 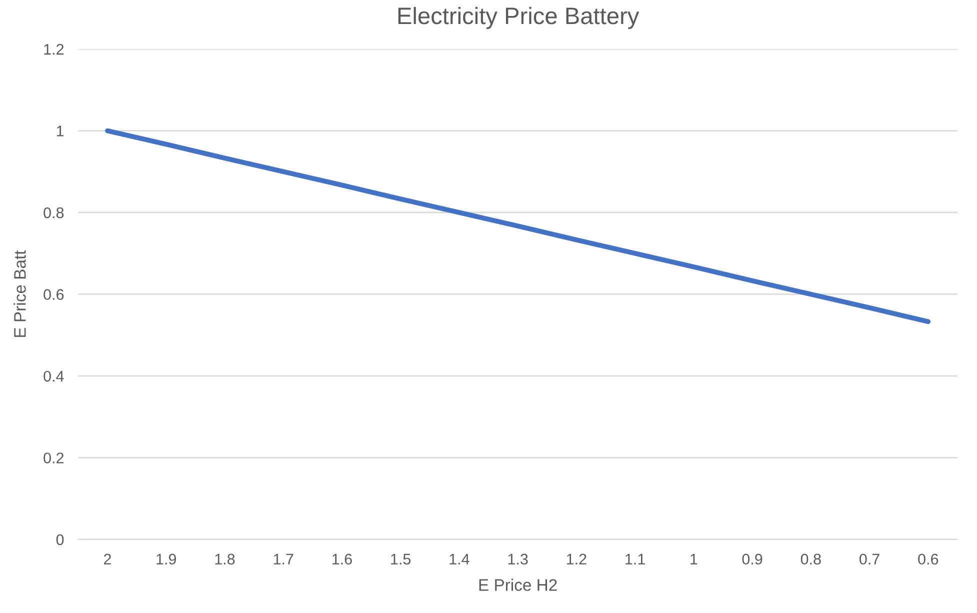 What do you see at coordinates (166, 559) in the screenshot?
I see `x-tick-label: 1.9` at bounding box center [166, 559].